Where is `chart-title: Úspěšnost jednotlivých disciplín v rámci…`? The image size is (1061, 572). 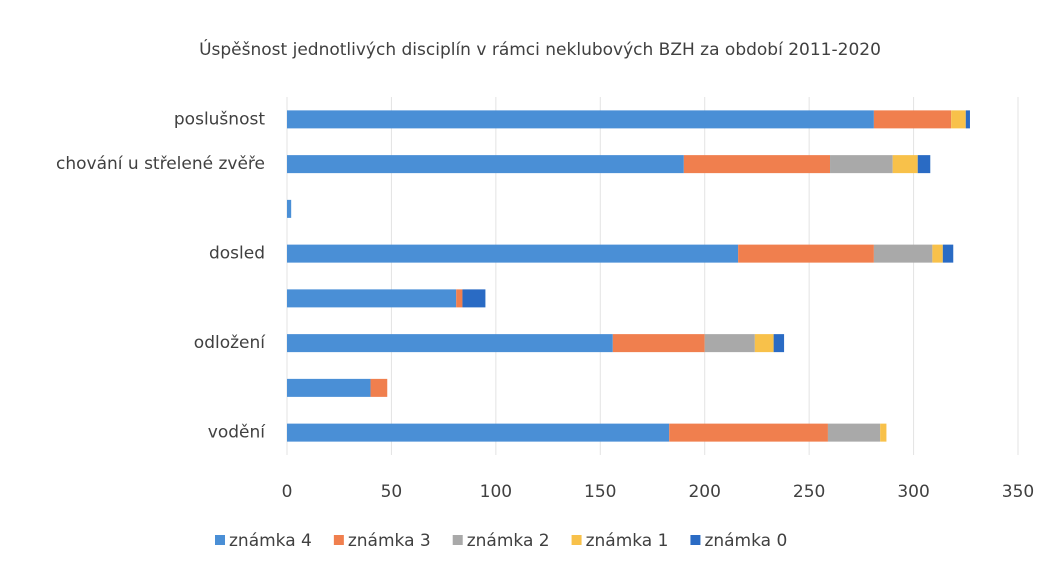
chart-title: Úspěšnost jednotlivých disciplín v rámci… is located at coordinates (540, 49).